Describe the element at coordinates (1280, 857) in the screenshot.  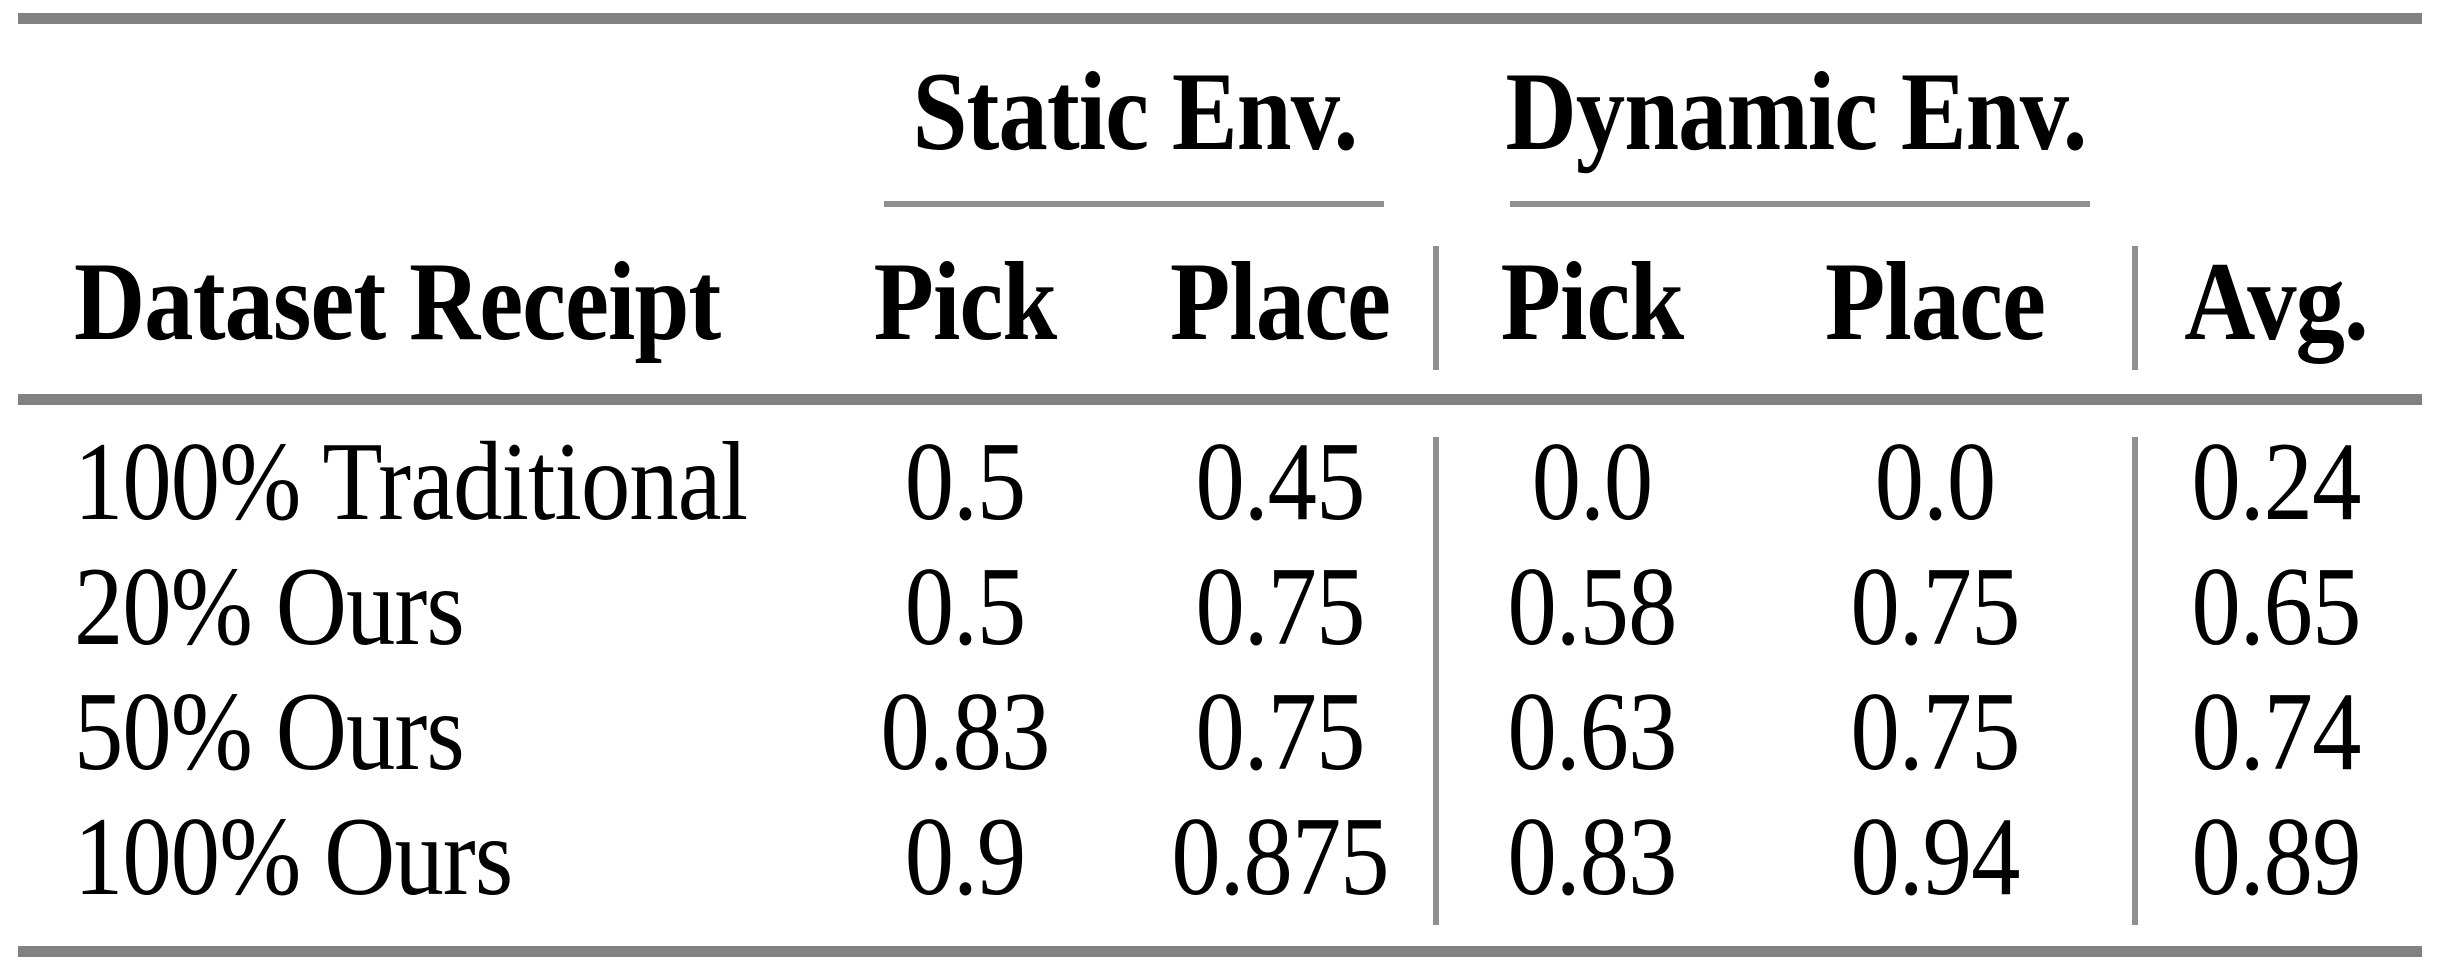
I see `cell-static-place: 0.875` at that location.